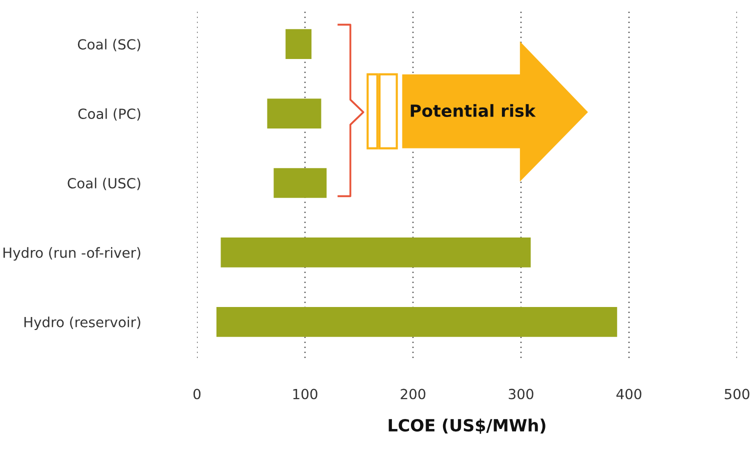 This screenshot has height=450, width=756. I want to click on x-tick-label: 300, so click(521, 394).